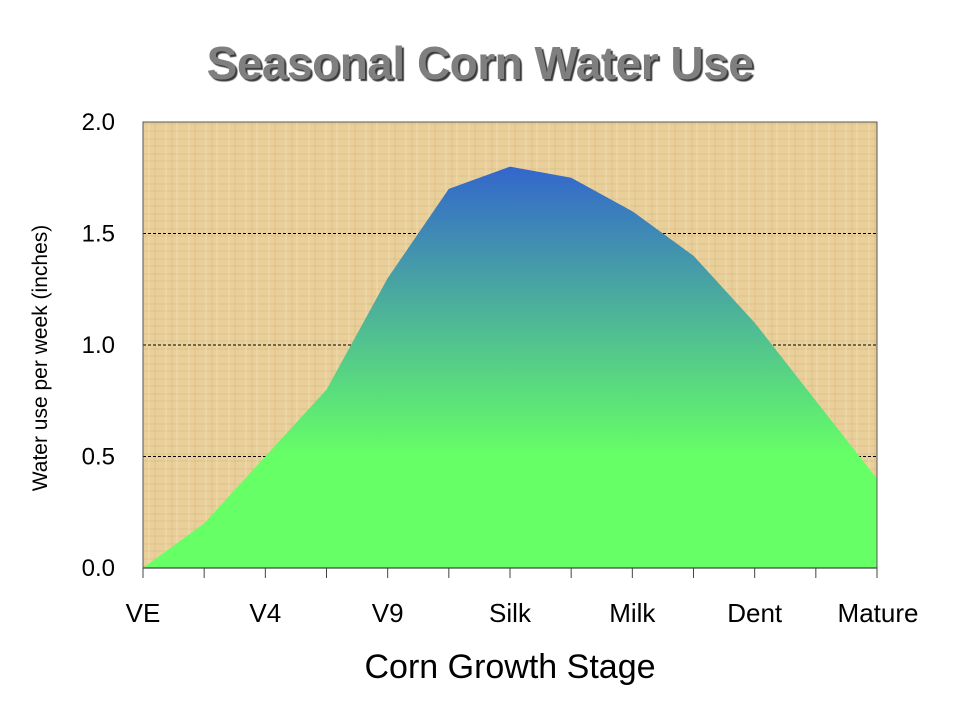  What do you see at coordinates (510, 667) in the screenshot?
I see `x-axis-label: Corn Growth Stage` at bounding box center [510, 667].